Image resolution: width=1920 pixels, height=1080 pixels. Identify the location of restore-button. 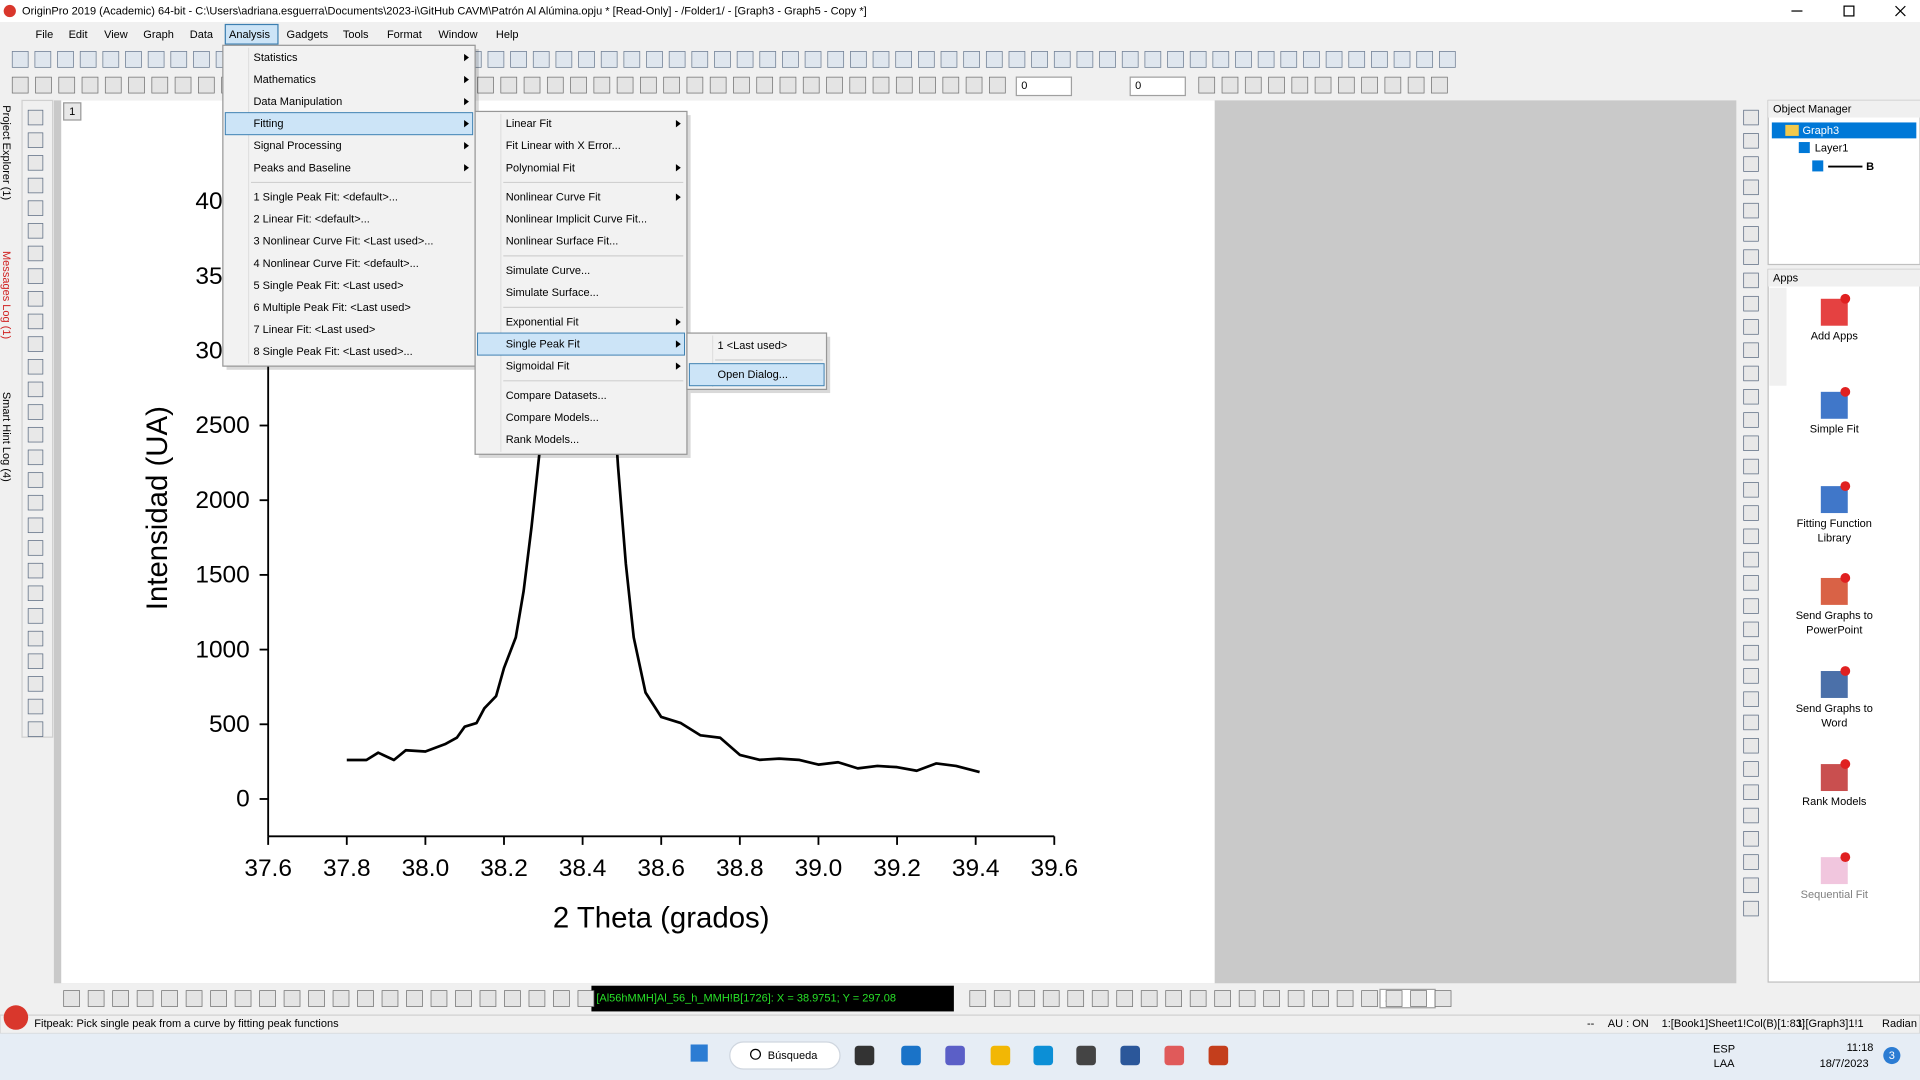
(1849, 11).